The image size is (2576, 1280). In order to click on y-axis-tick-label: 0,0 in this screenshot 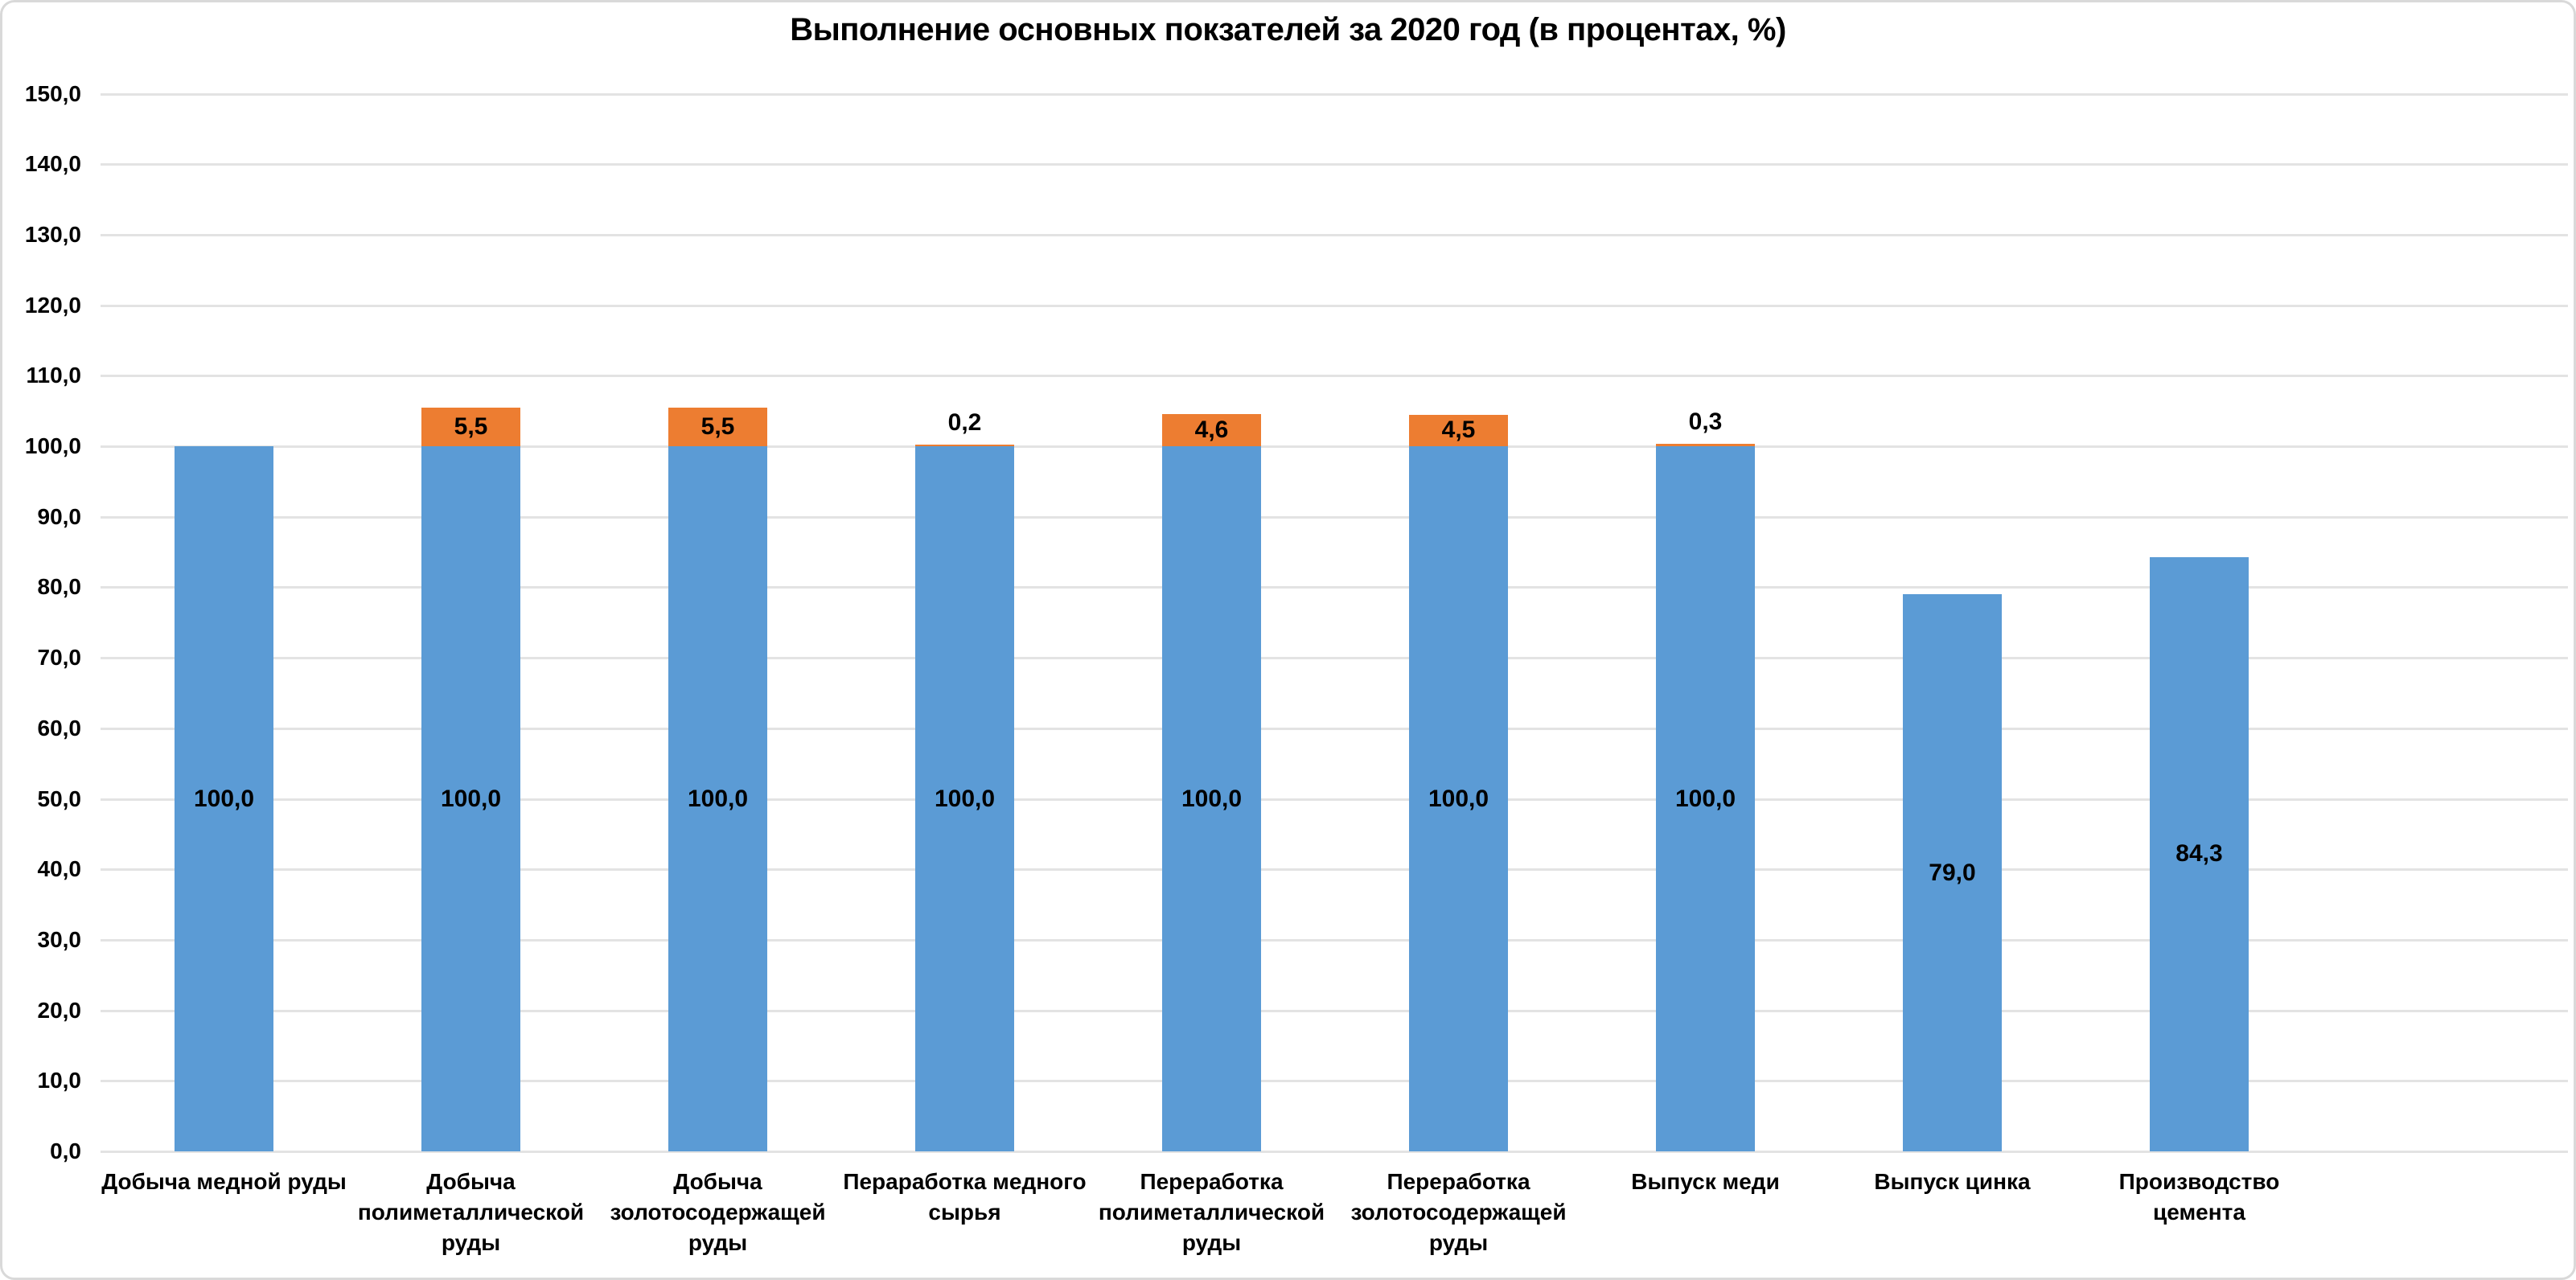, I will do `click(65, 1150)`.